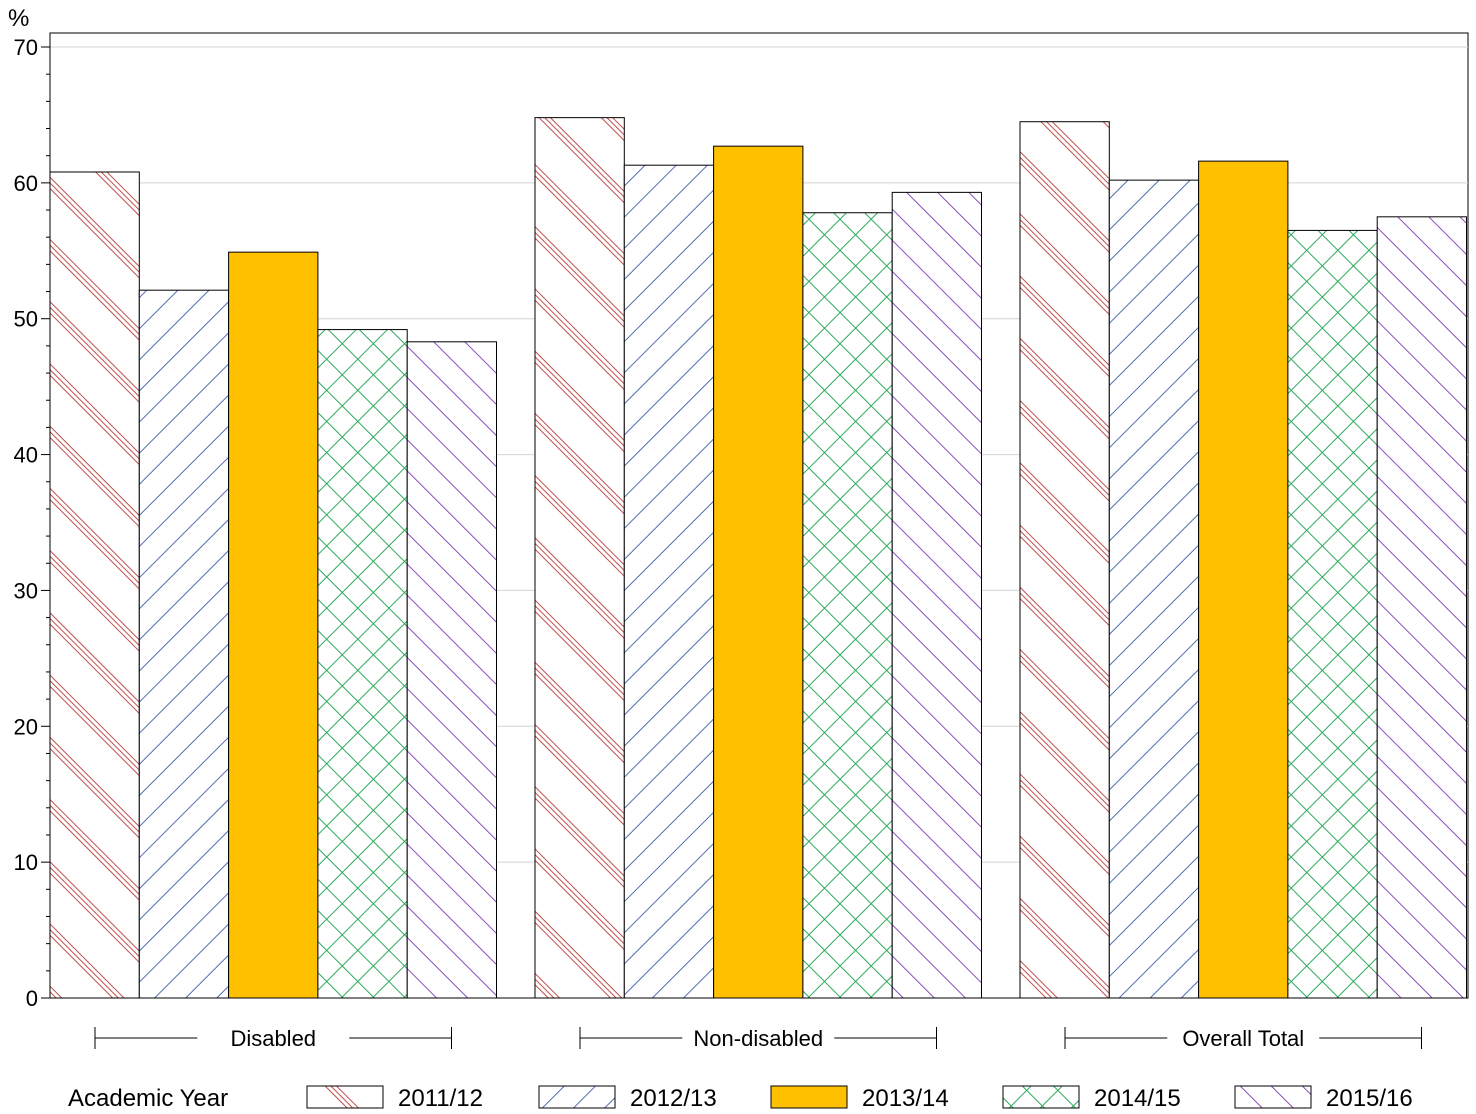 This screenshot has width=1476, height=1114. What do you see at coordinates (26, 726) in the screenshot?
I see `y-tick-label: 20` at bounding box center [26, 726].